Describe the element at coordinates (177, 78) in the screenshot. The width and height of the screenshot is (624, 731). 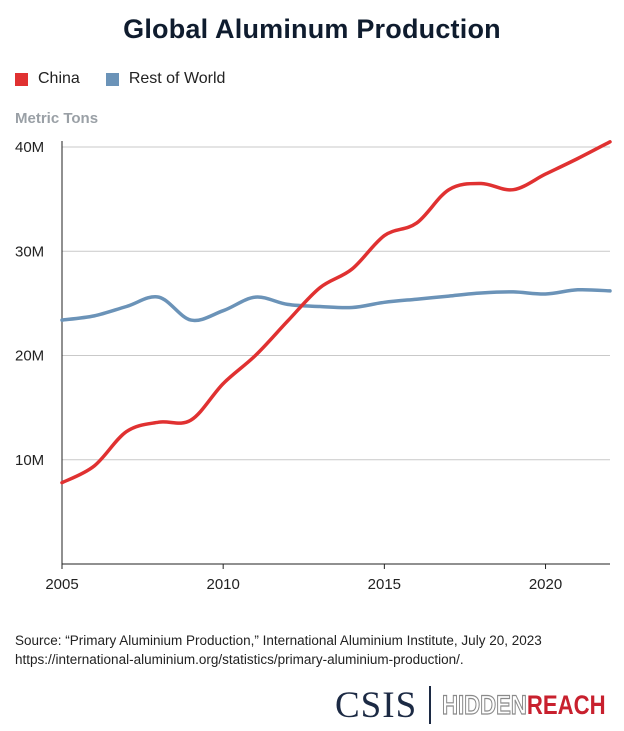
I see `legend-label-rest-of-world: Rest of World` at that location.